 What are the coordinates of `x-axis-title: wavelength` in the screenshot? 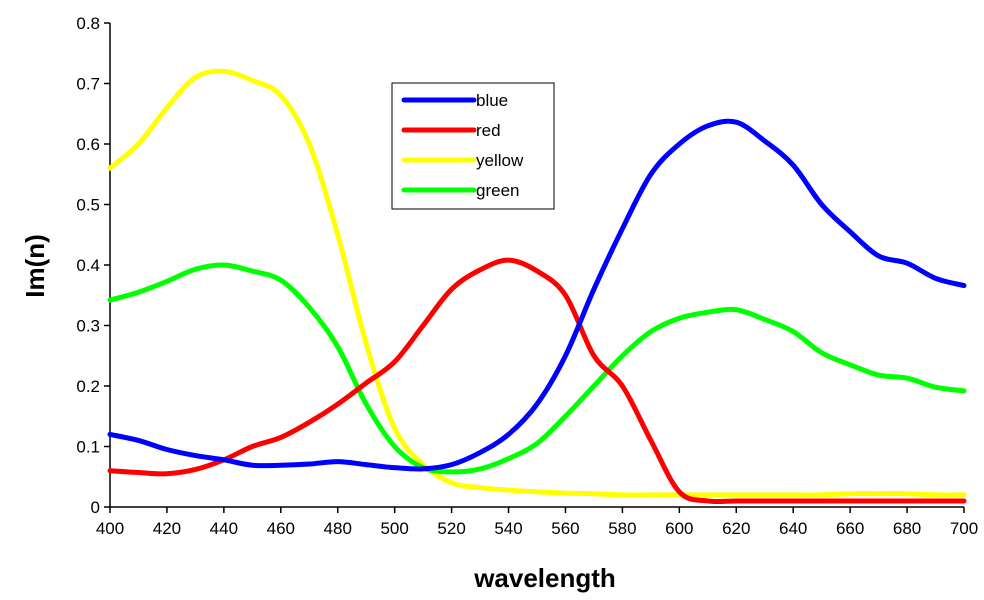 It's located at (544, 578).